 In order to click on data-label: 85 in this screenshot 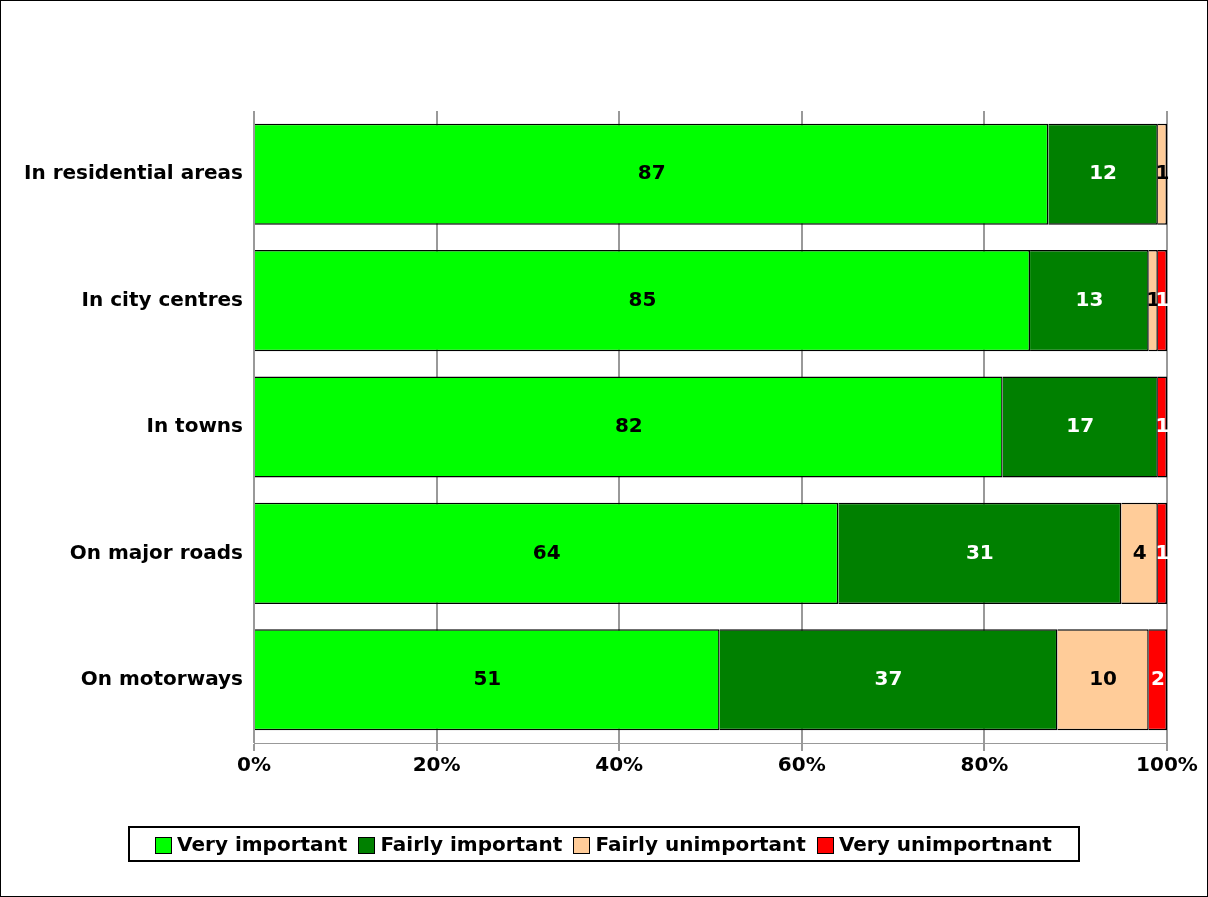, I will do `click(642, 298)`.